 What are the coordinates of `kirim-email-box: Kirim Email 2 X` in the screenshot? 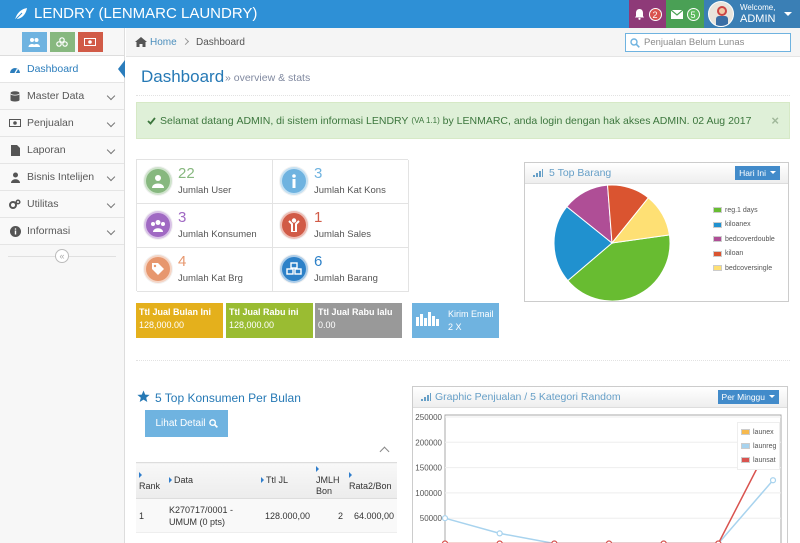 It's located at (455, 320).